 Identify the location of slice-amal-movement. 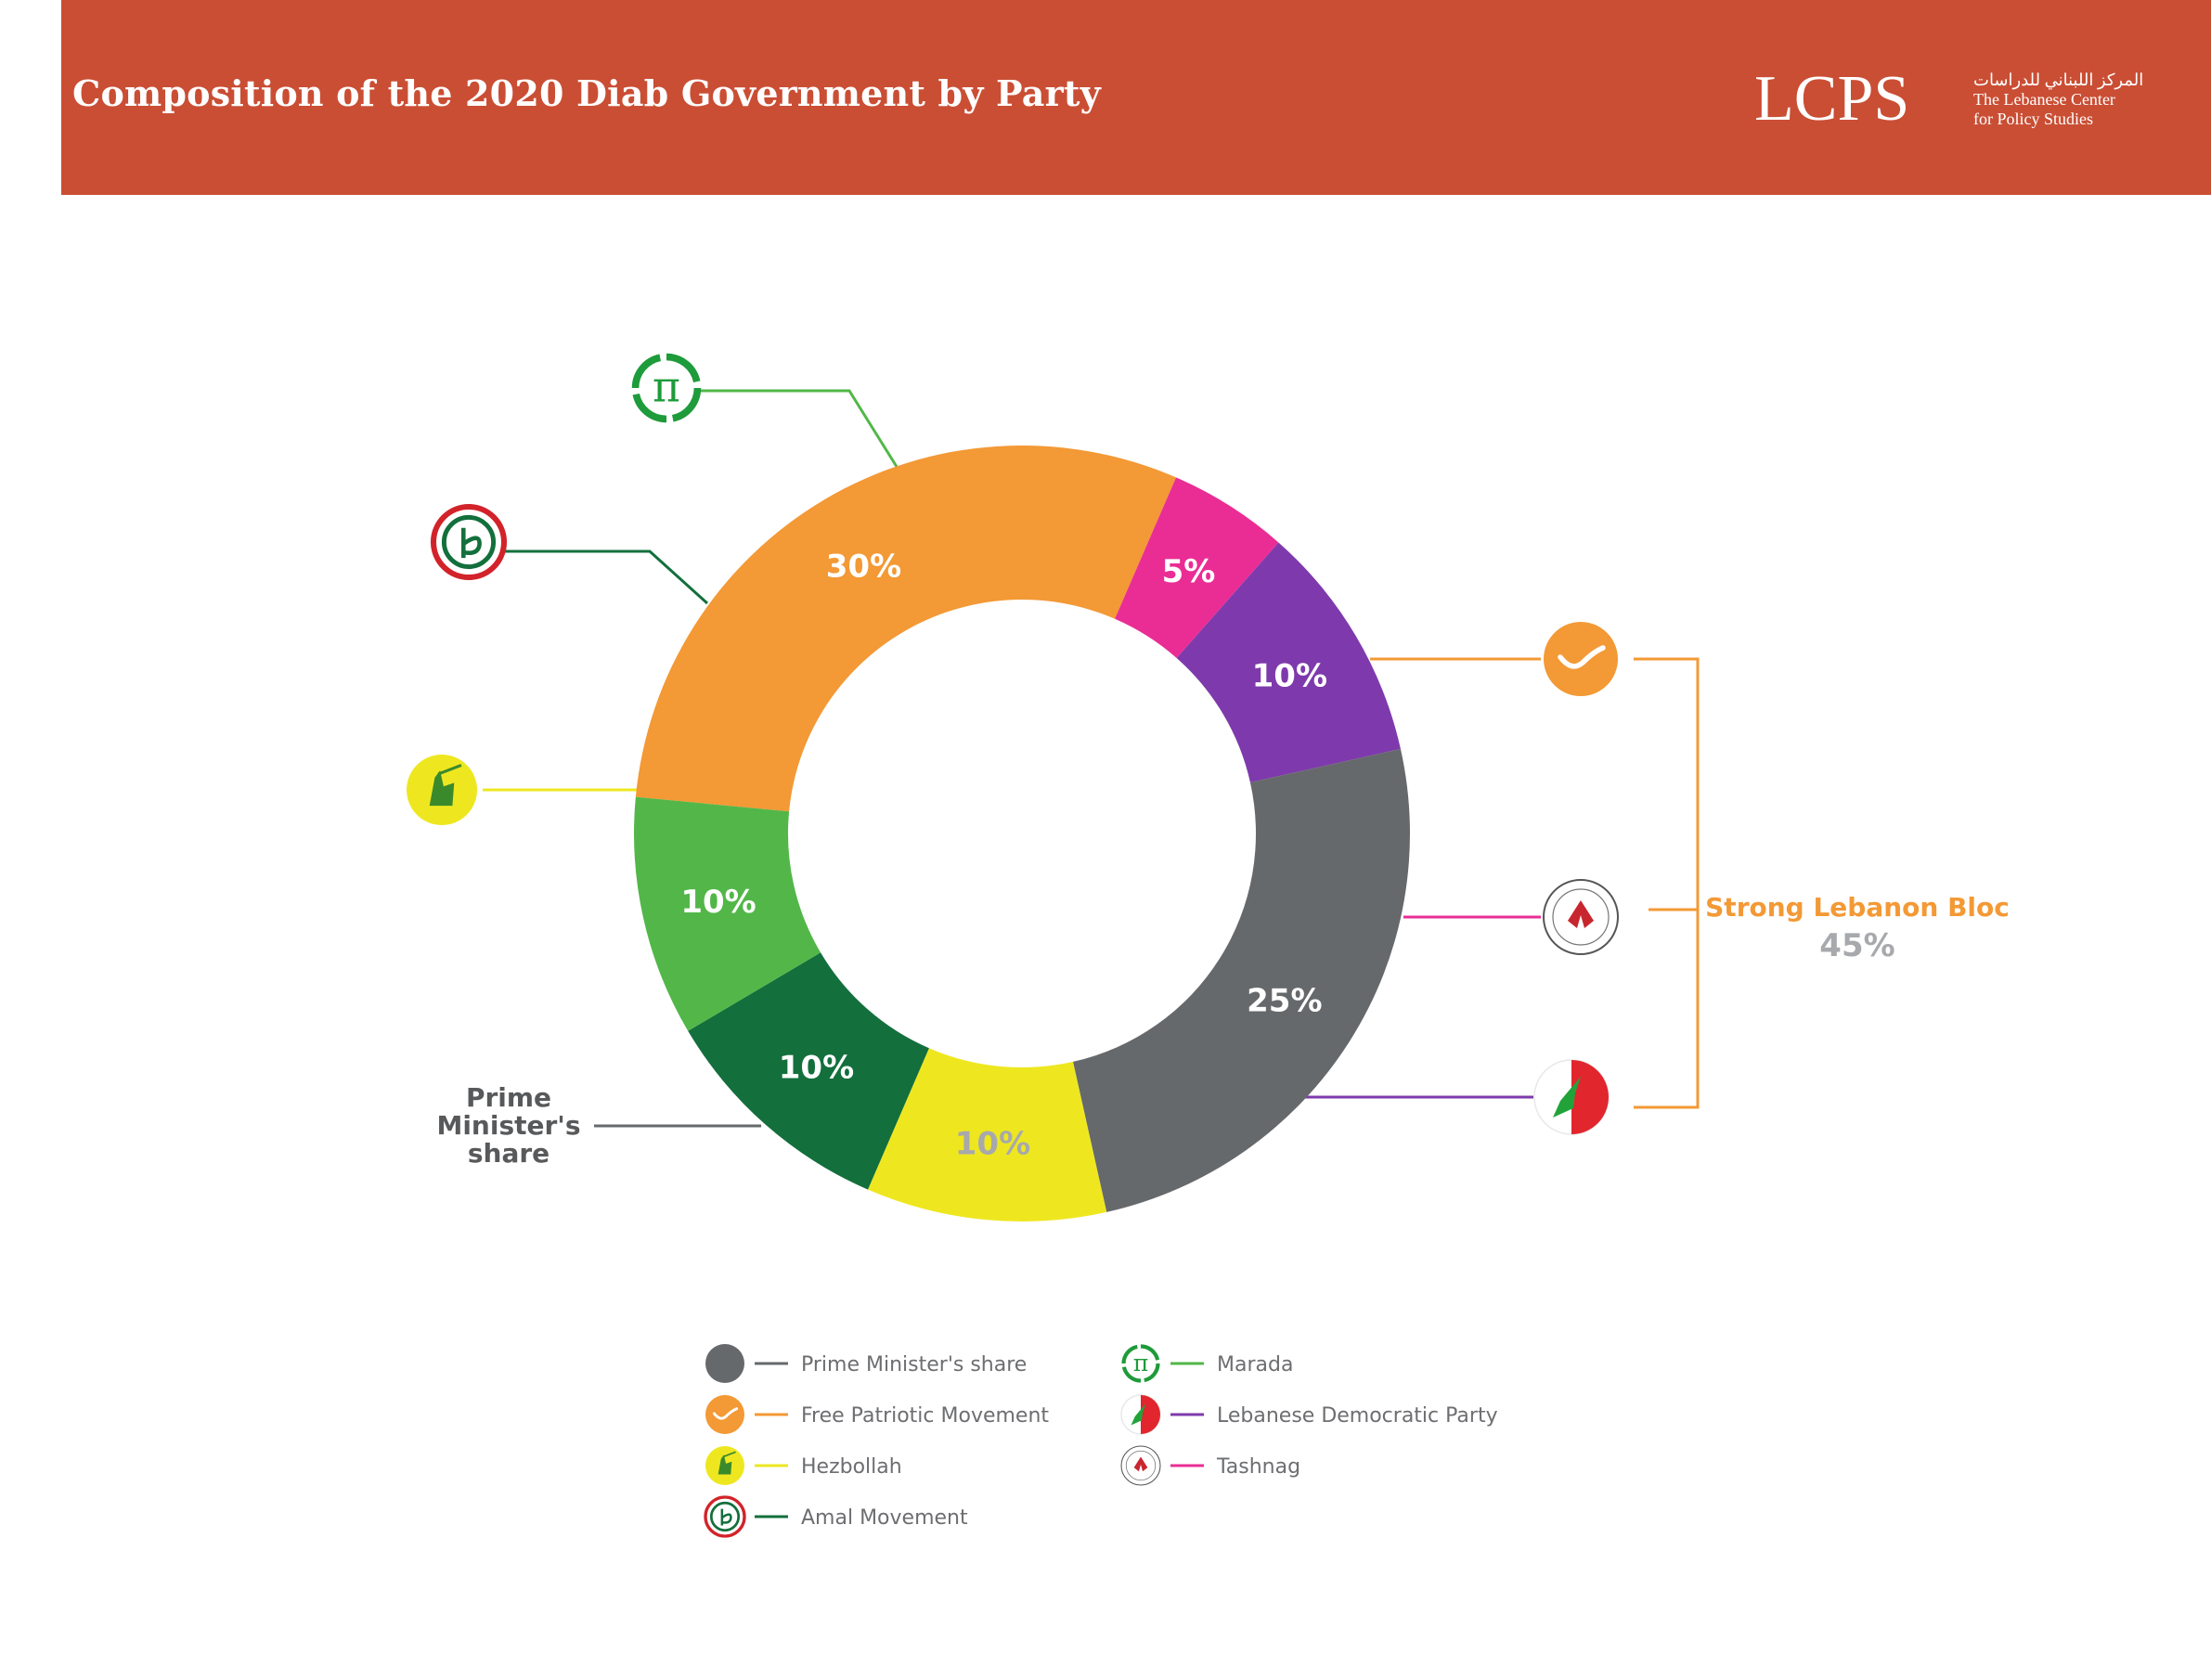
(808, 1071).